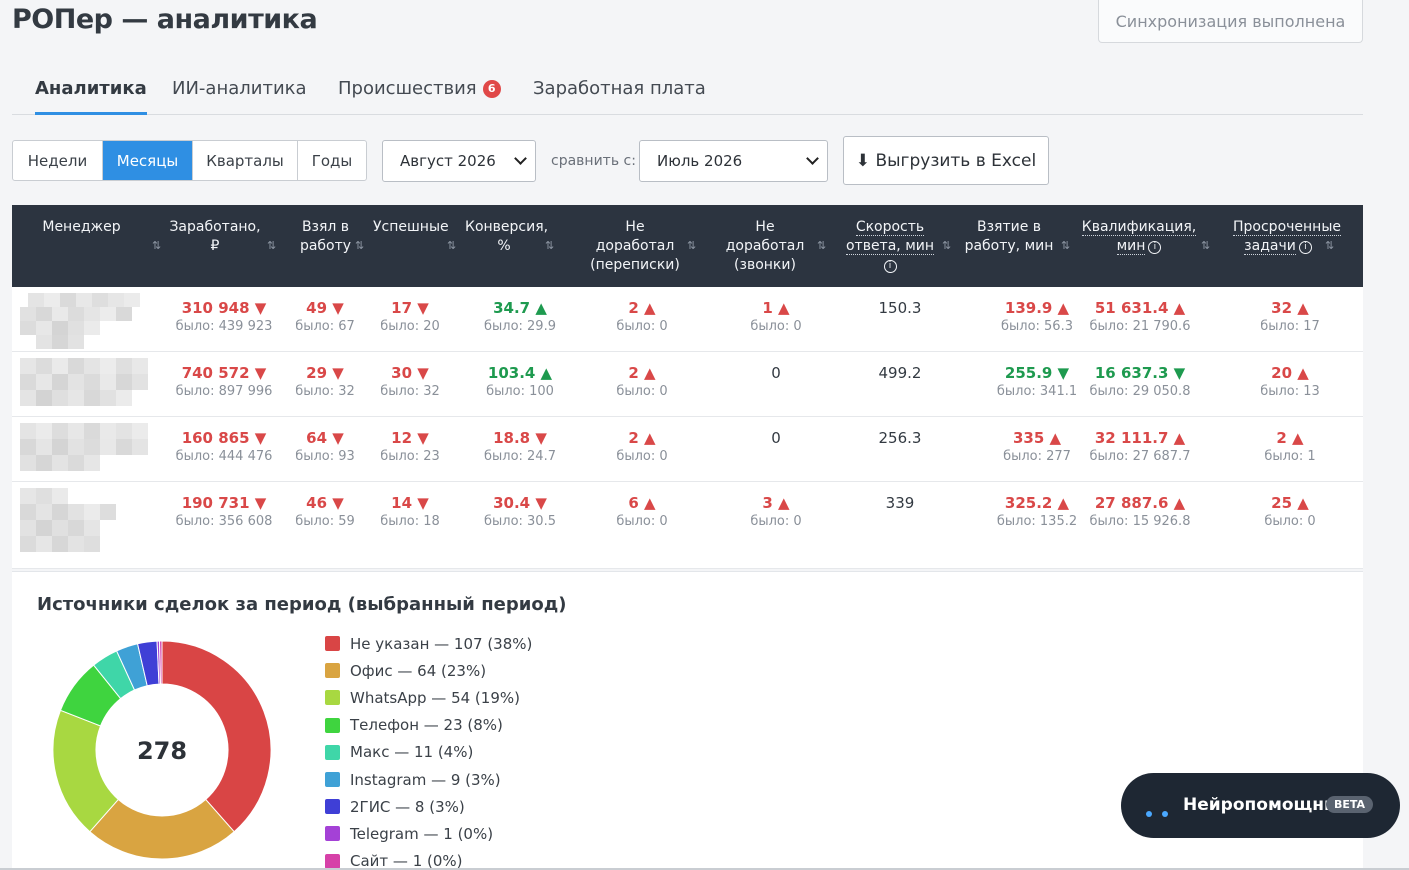 Image resolution: width=1409 pixels, height=870 pixels. What do you see at coordinates (406, 861) in the screenshot?
I see `legend-label: Сайт — 1 (0%)` at bounding box center [406, 861].